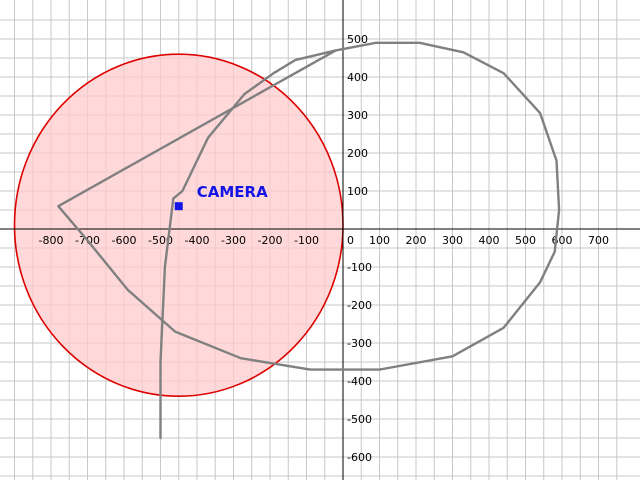 This screenshot has width=640, height=480. Describe the element at coordinates (306, 240) in the screenshot. I see `x-tick-label: -100` at that location.